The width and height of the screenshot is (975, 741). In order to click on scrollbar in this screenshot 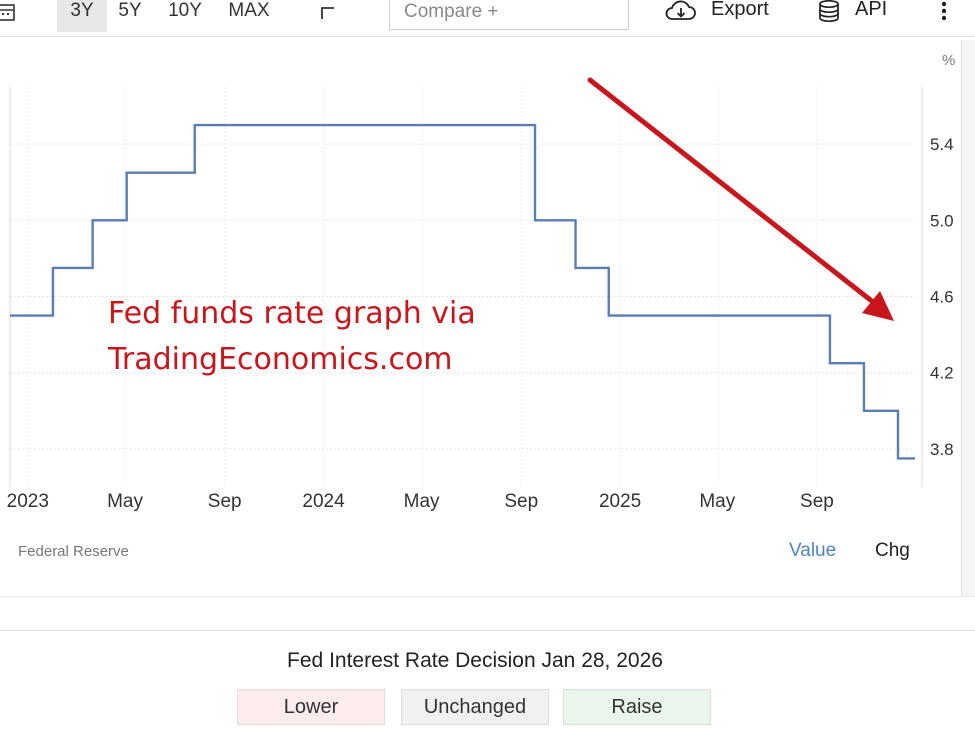, I will do `click(968, 318)`.